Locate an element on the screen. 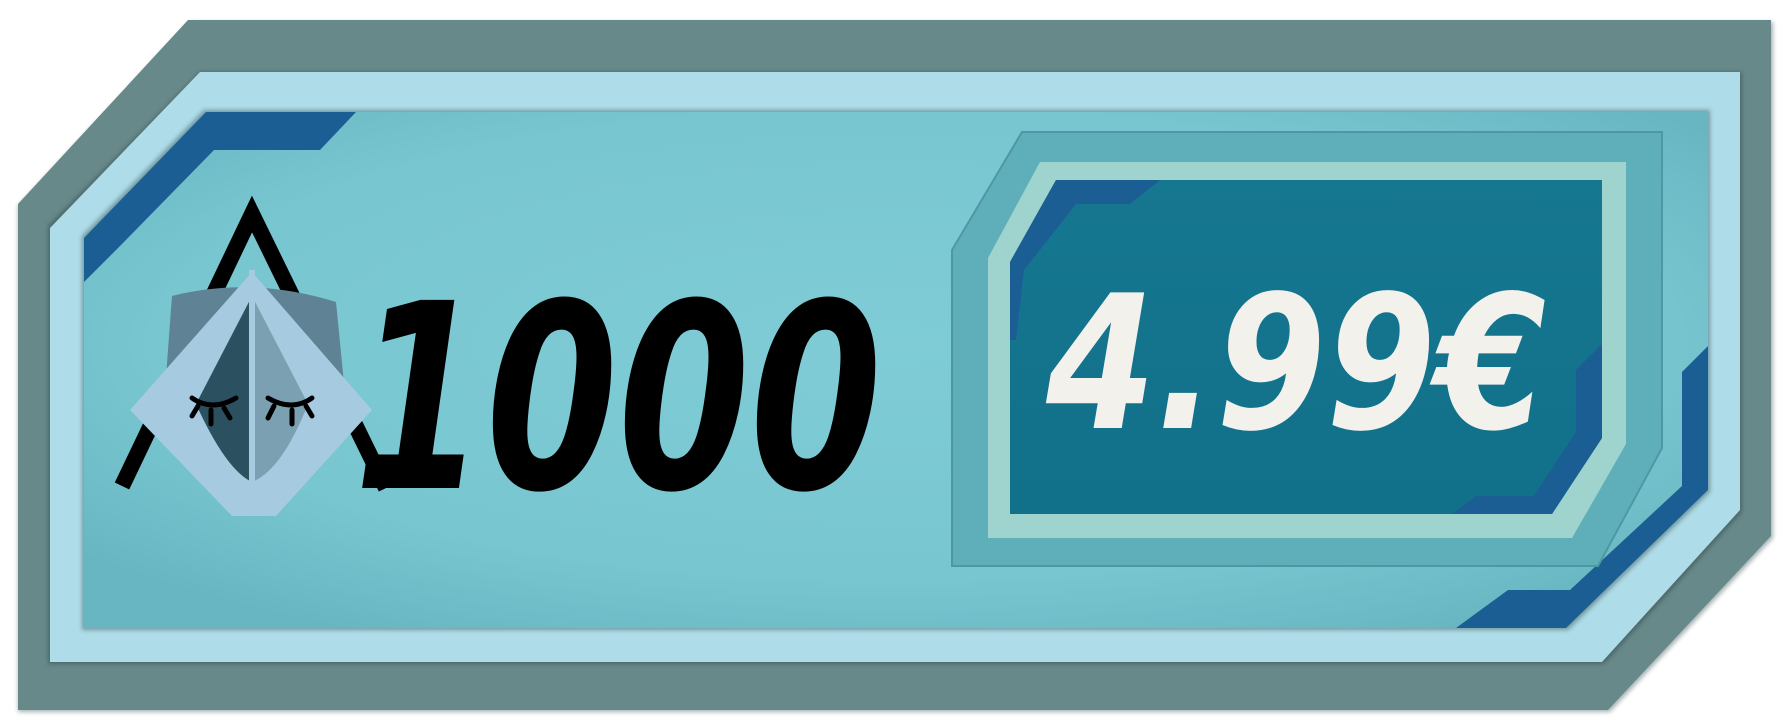  corner-accent-top-left is located at coordinates (220, 197).